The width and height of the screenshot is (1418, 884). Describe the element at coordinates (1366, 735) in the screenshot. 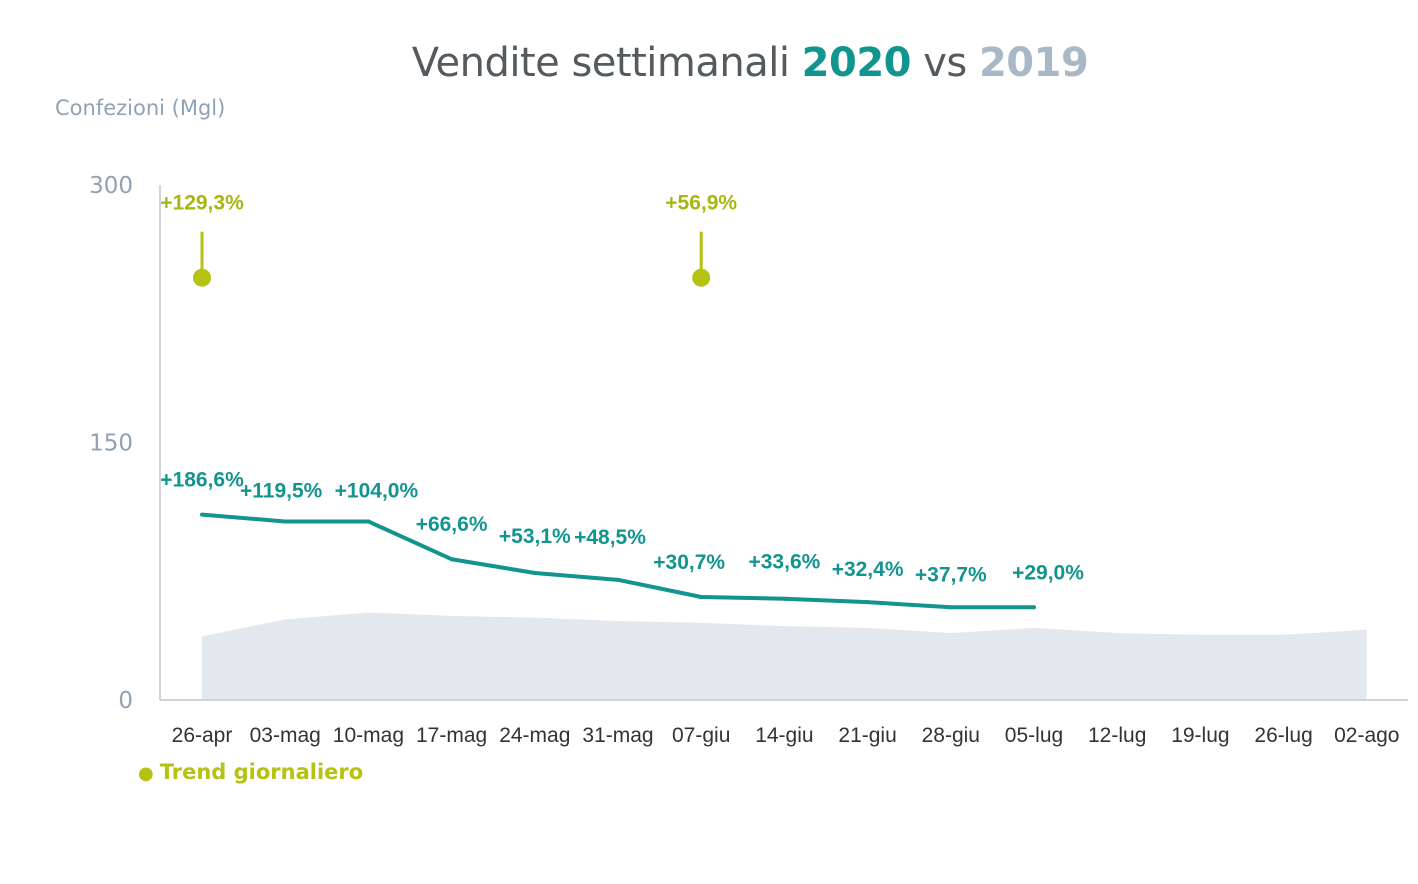

I see `x-tick-label: 02-ago` at that location.